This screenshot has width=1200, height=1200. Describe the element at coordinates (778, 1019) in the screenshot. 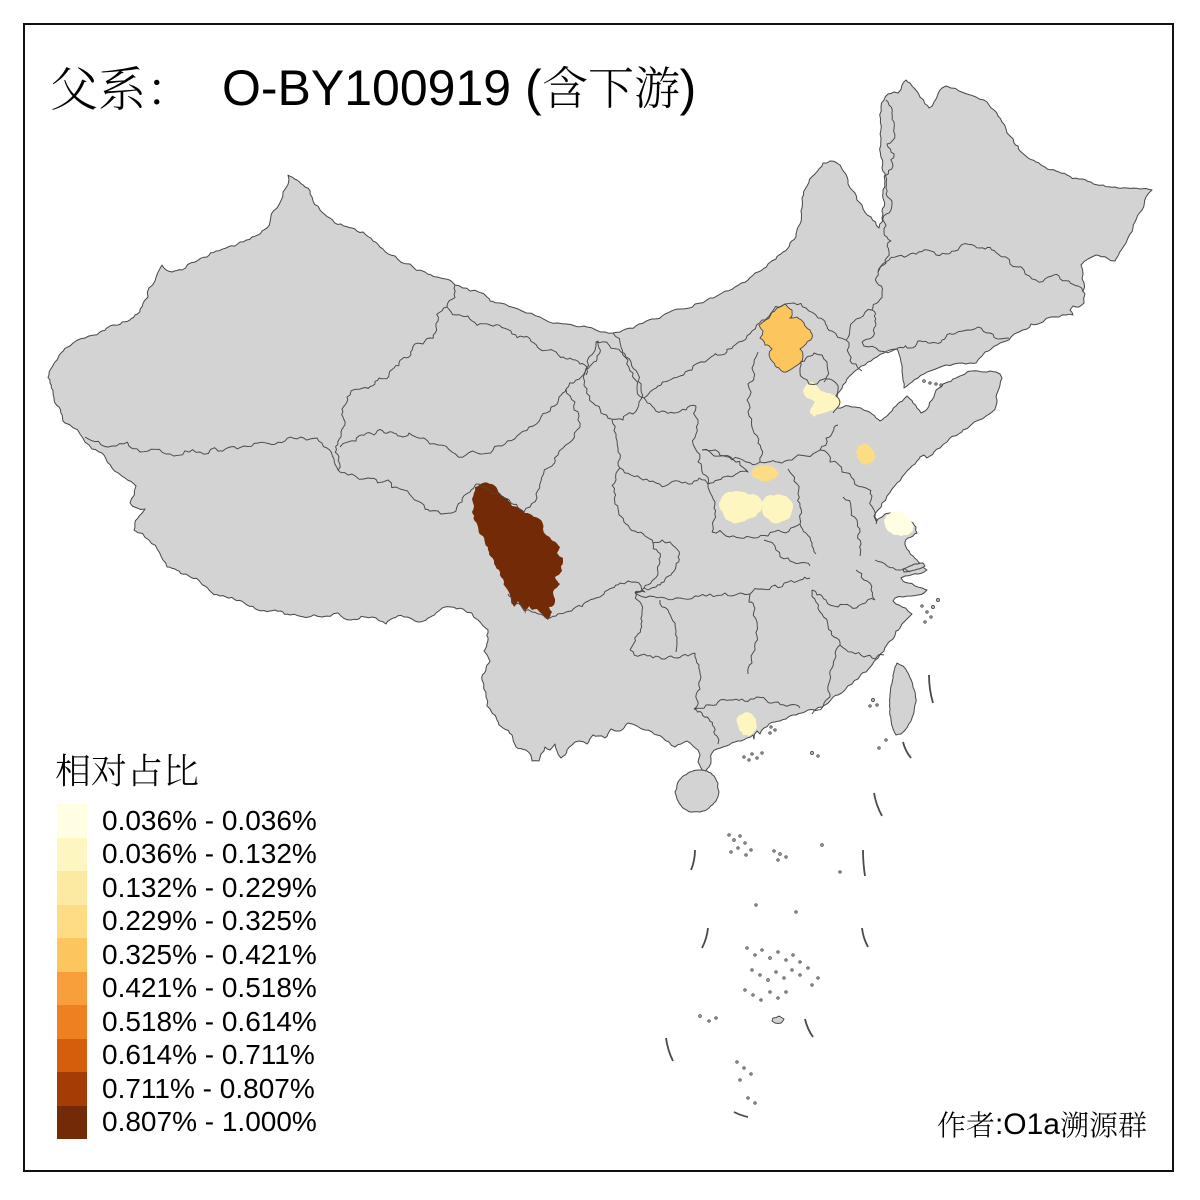

I see `island-itu-aba` at that location.